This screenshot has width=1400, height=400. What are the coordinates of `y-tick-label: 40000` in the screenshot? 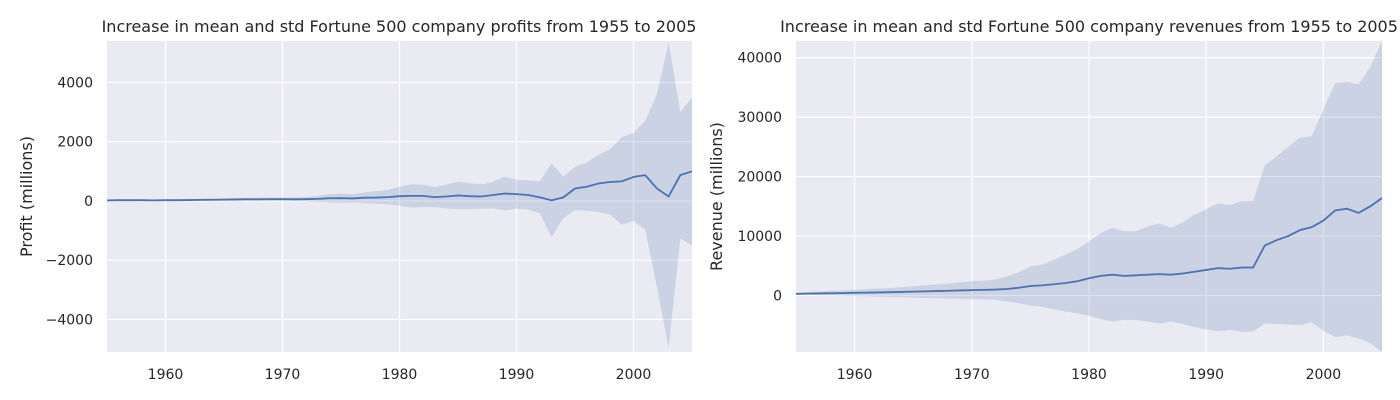 It's located at (759, 59).